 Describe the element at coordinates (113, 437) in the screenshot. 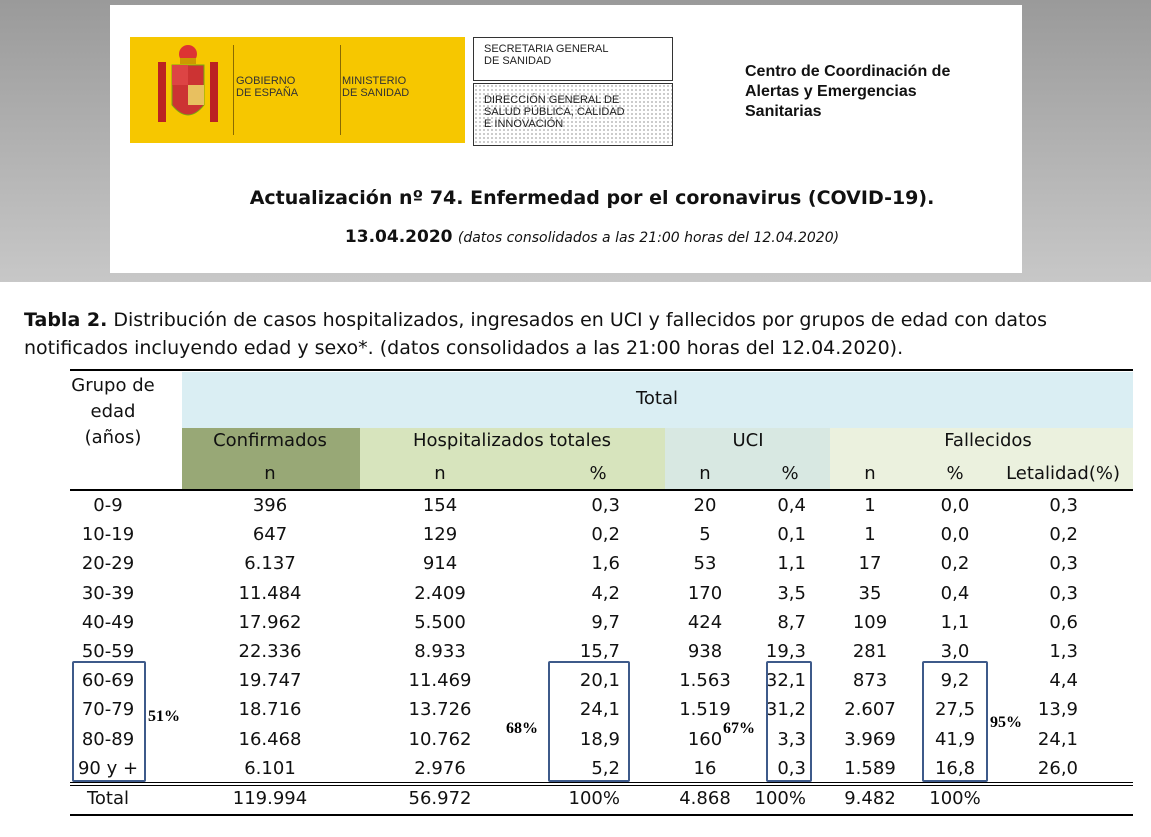

I see `age-header: (años)` at that location.